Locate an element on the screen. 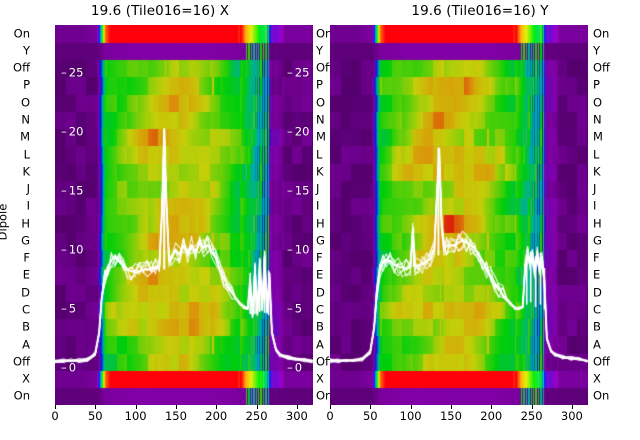 This screenshot has width=640, height=440. panel-x-title: 19.6 (Tile016=16) X is located at coordinates (160, 11).